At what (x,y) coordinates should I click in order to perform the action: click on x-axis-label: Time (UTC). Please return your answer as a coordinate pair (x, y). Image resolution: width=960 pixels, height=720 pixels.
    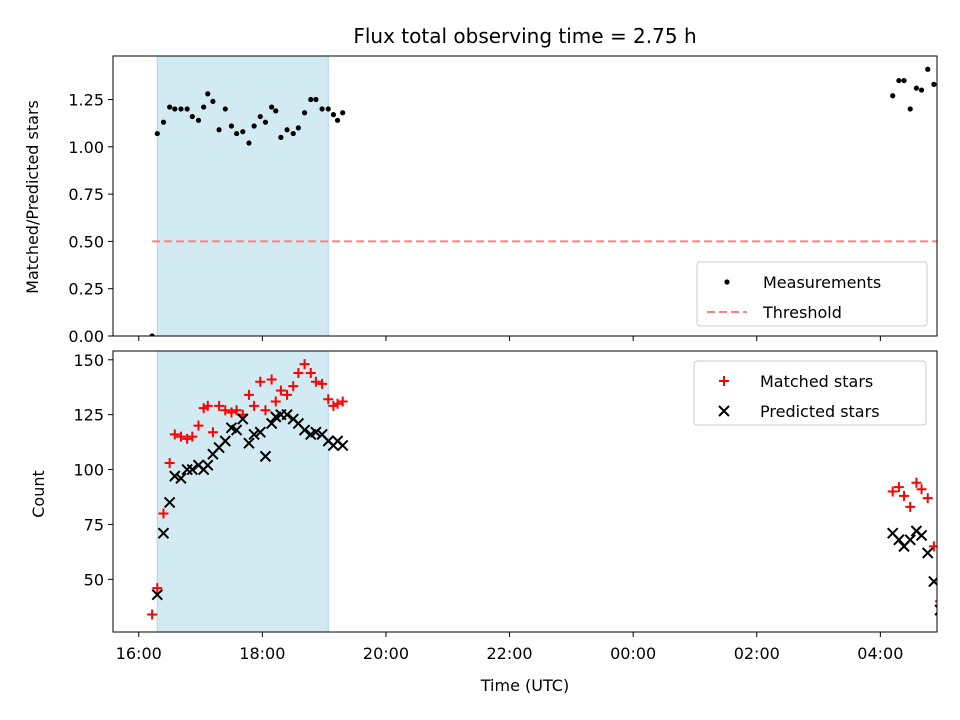
    Looking at the image, I should click on (524, 685).